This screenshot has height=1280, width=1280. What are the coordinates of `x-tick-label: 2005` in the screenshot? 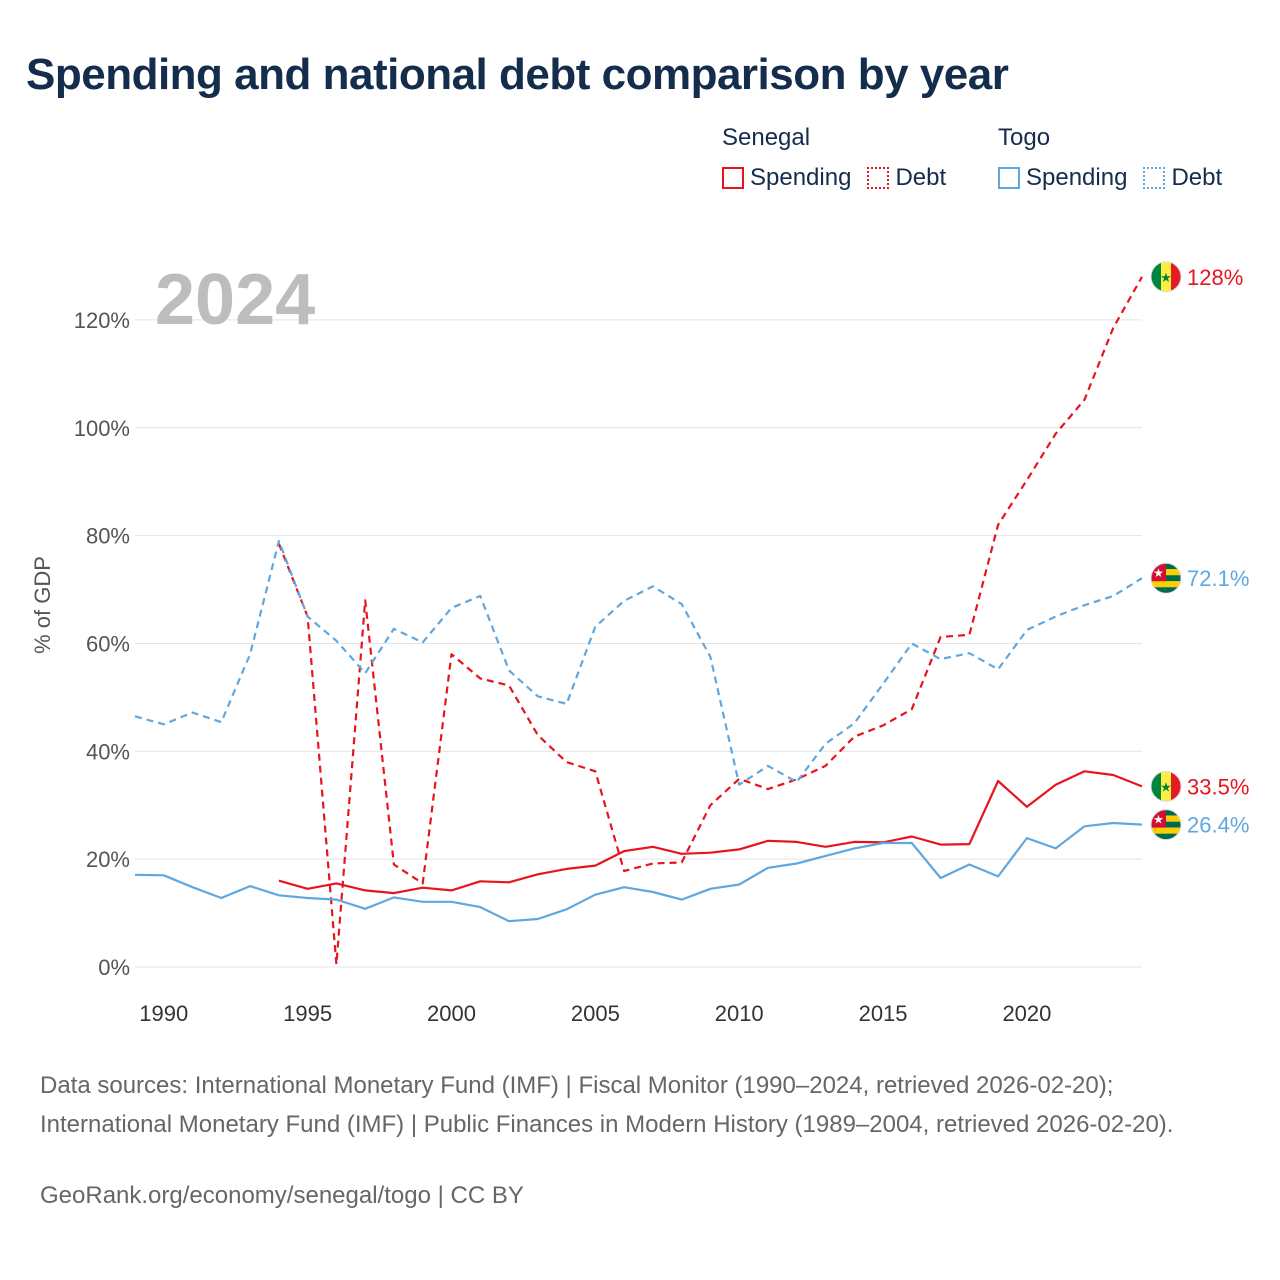 It's located at (595, 1013).